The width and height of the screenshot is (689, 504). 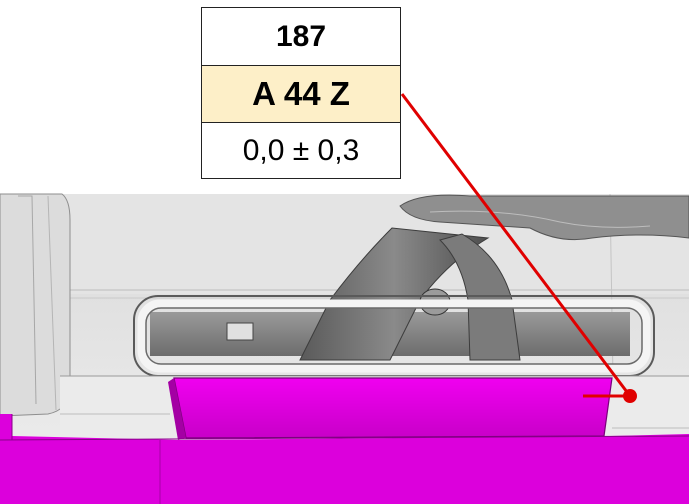 What do you see at coordinates (301, 150) in the screenshot?
I see `label-tolerance: 0,0 ± 0,3` at bounding box center [301, 150].